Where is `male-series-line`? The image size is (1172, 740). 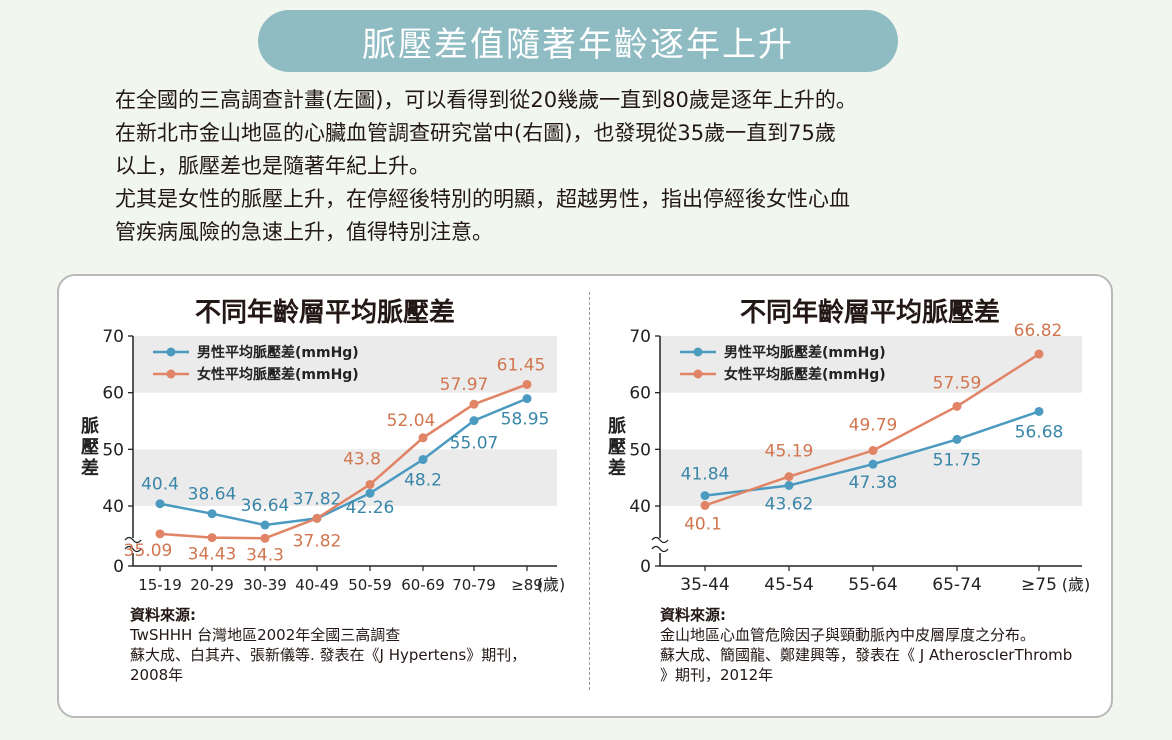 male-series-line is located at coordinates (343, 462).